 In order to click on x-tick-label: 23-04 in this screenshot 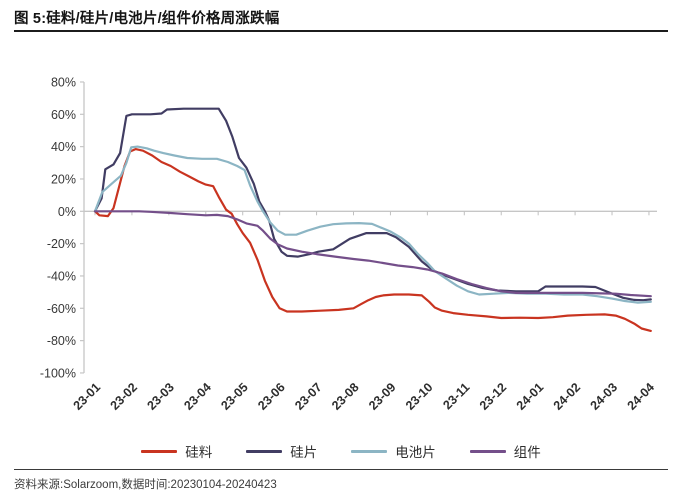, I will do `click(197, 396)`.